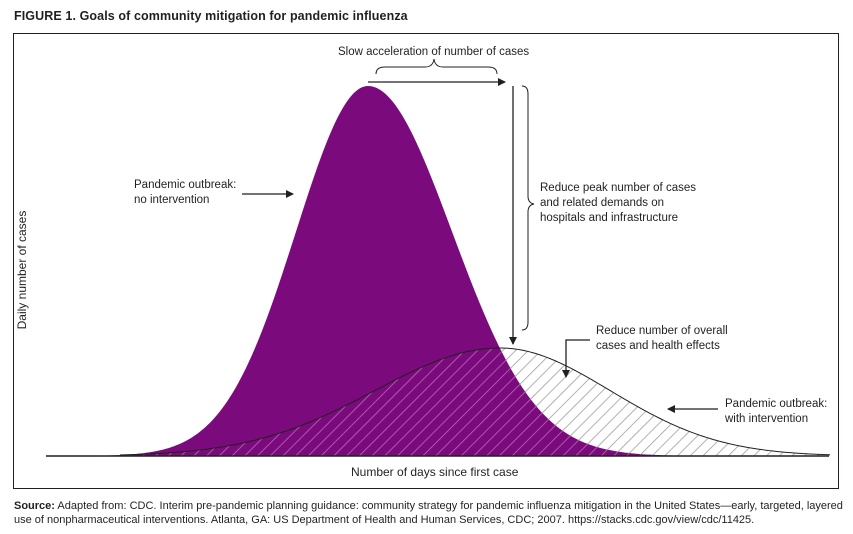  I want to click on y-axis-label: Daily number of cases, so click(22, 270).